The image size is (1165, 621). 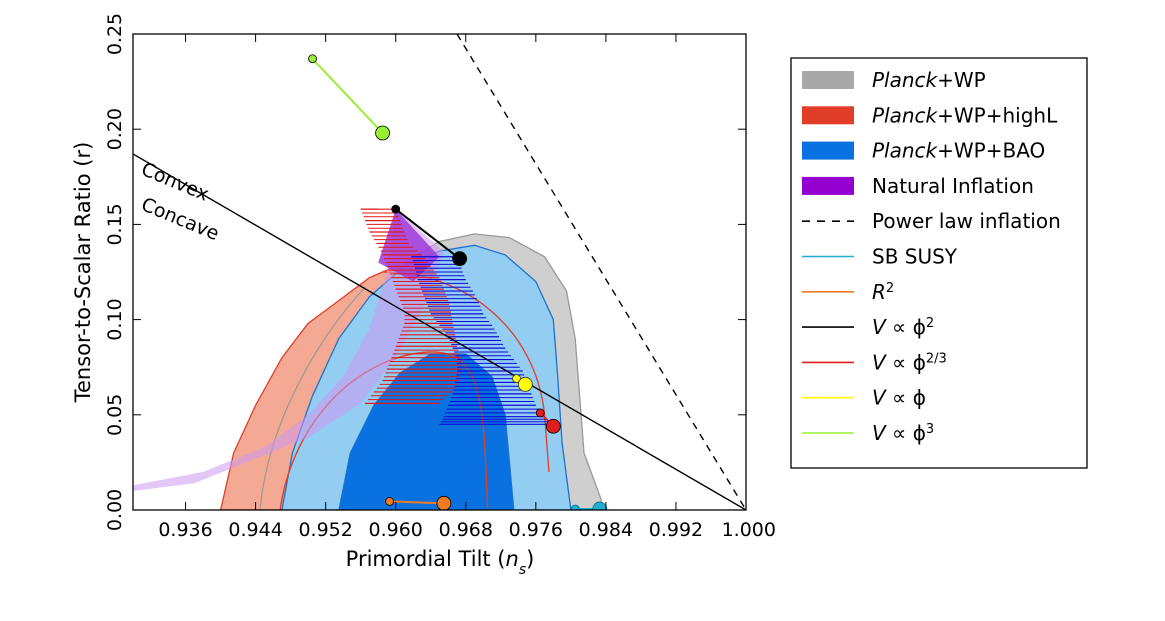 I want to click on y-tick-label: 0.10, so click(x=115, y=319).